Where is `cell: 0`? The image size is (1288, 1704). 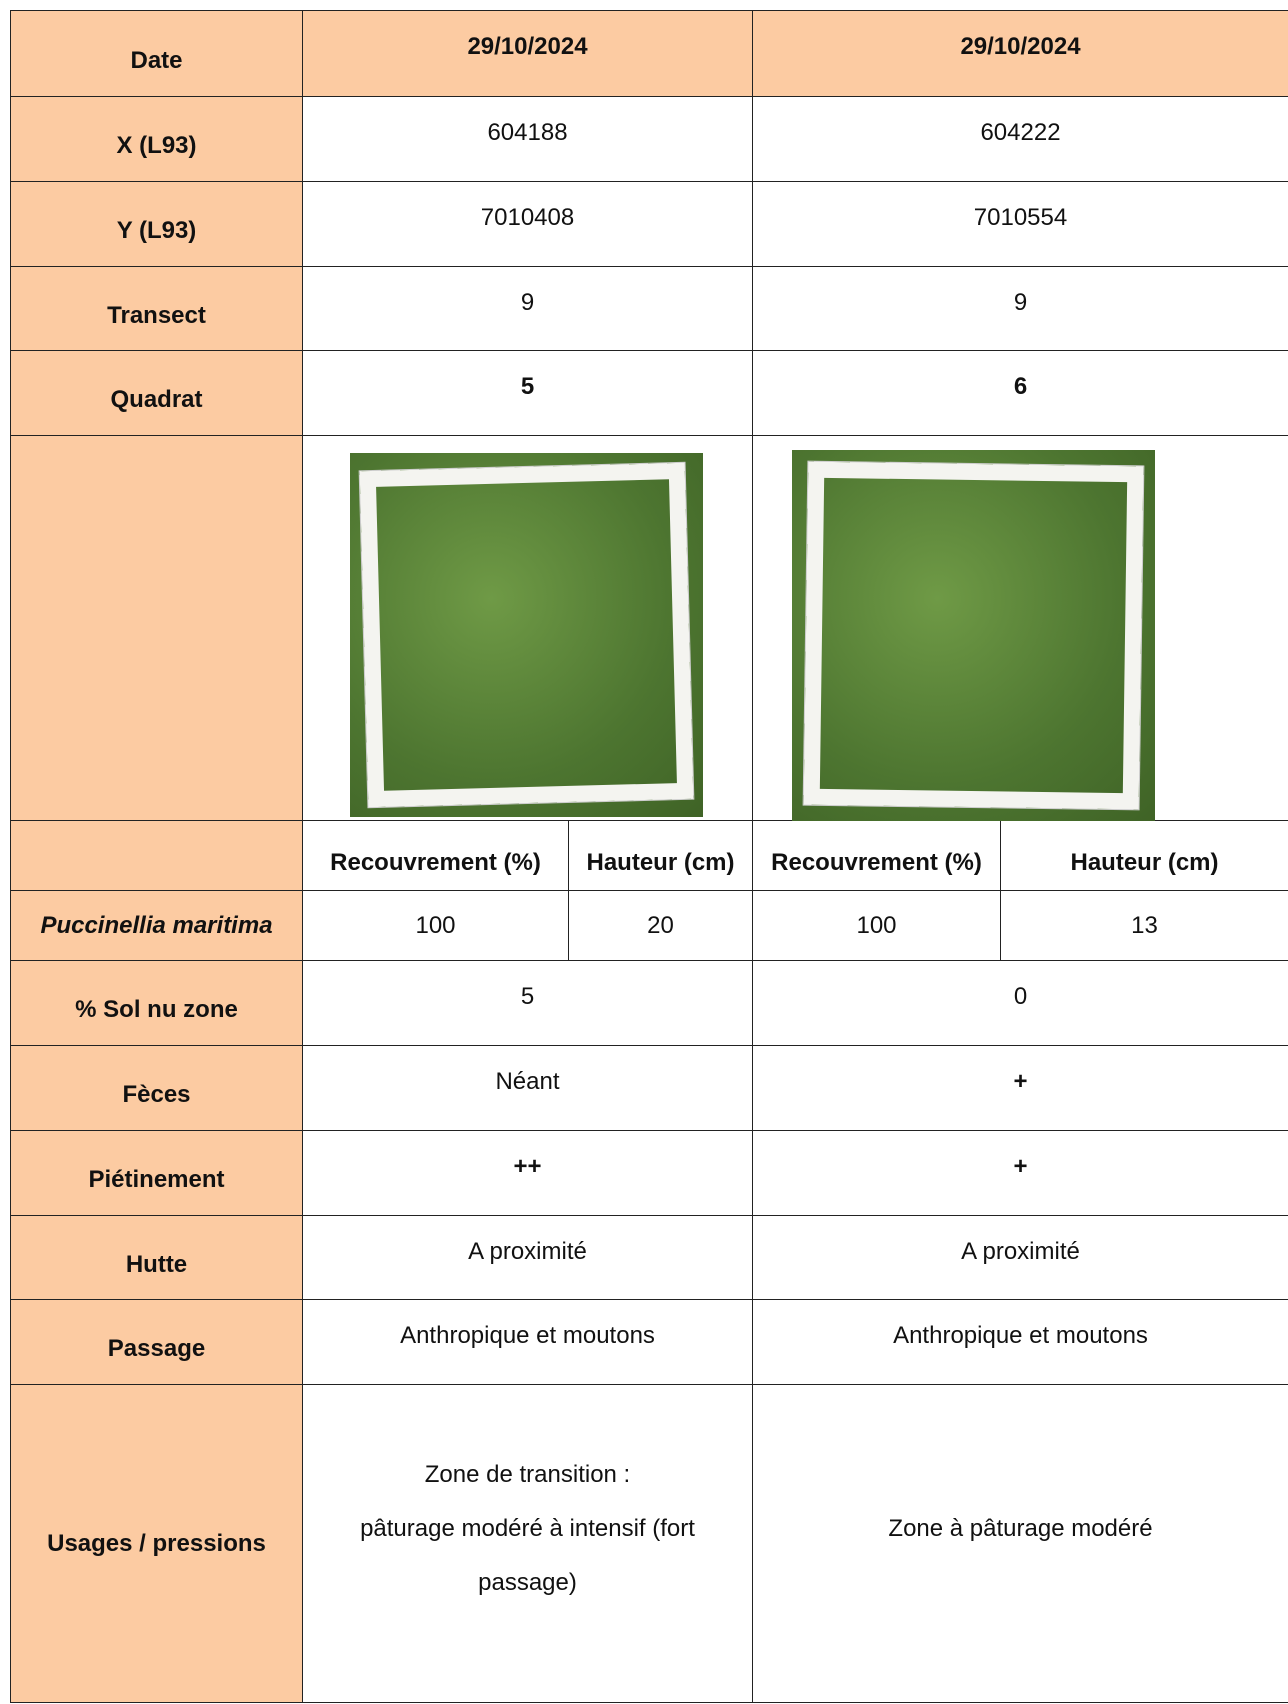
cell: 0 is located at coordinates (1020, 1003).